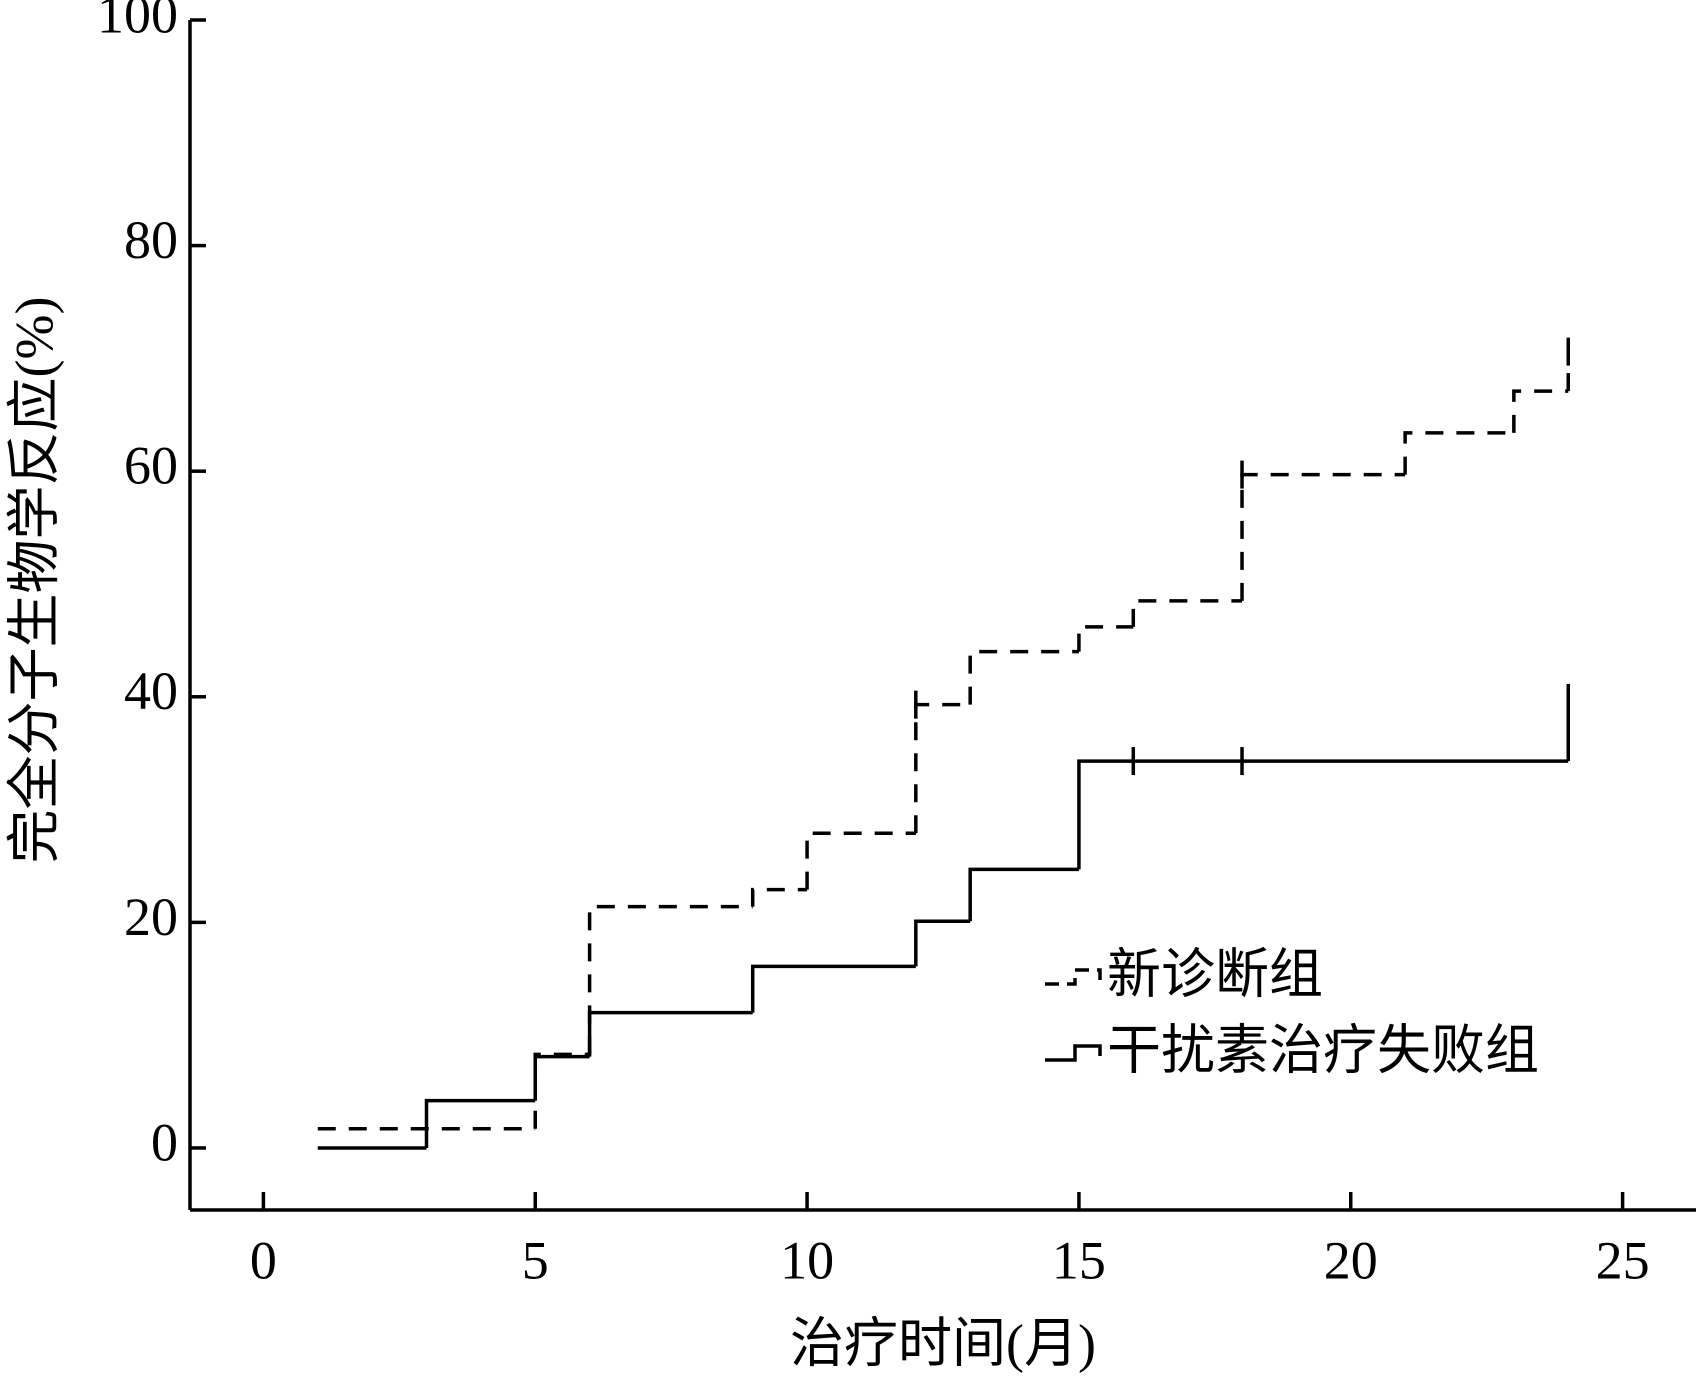 This screenshot has width=1699, height=1385. Describe the element at coordinates (164, 1142) in the screenshot. I see `y-tick-label: 0` at that location.